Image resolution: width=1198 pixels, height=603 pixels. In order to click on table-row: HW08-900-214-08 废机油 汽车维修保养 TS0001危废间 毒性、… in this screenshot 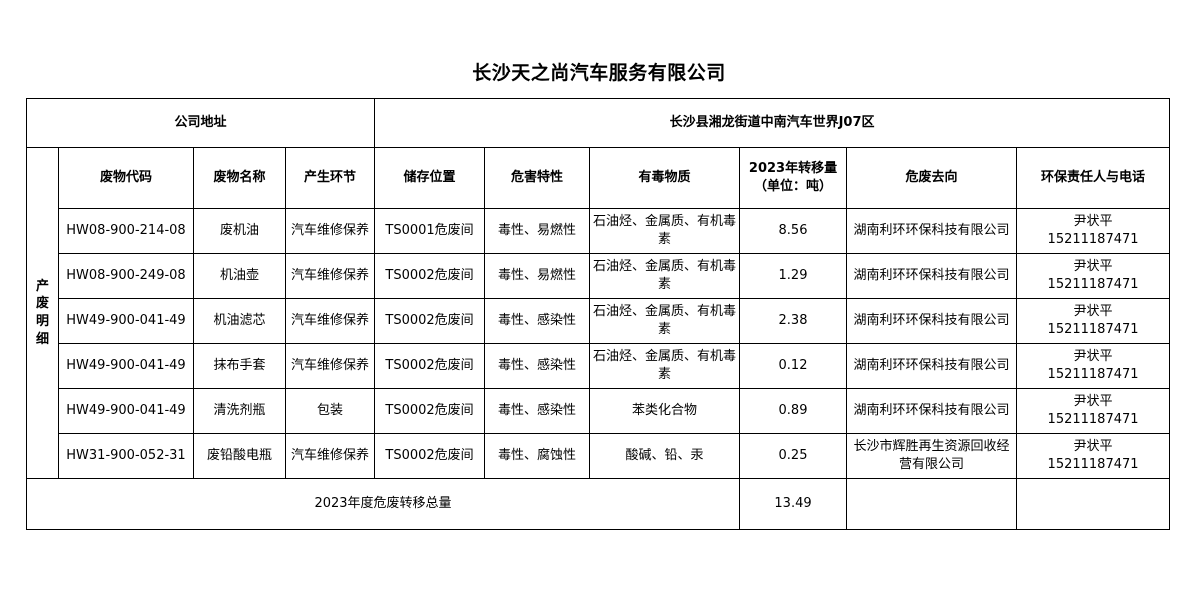, I will do `click(599, 231)`.